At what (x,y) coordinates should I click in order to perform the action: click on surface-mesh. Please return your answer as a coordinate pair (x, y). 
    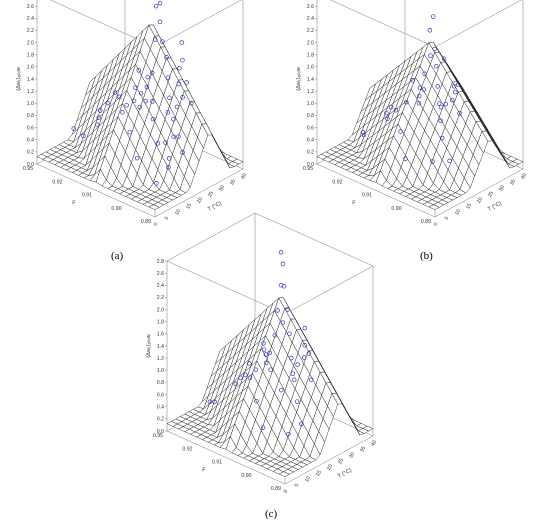
    Looking at the image, I should click on (420, 125).